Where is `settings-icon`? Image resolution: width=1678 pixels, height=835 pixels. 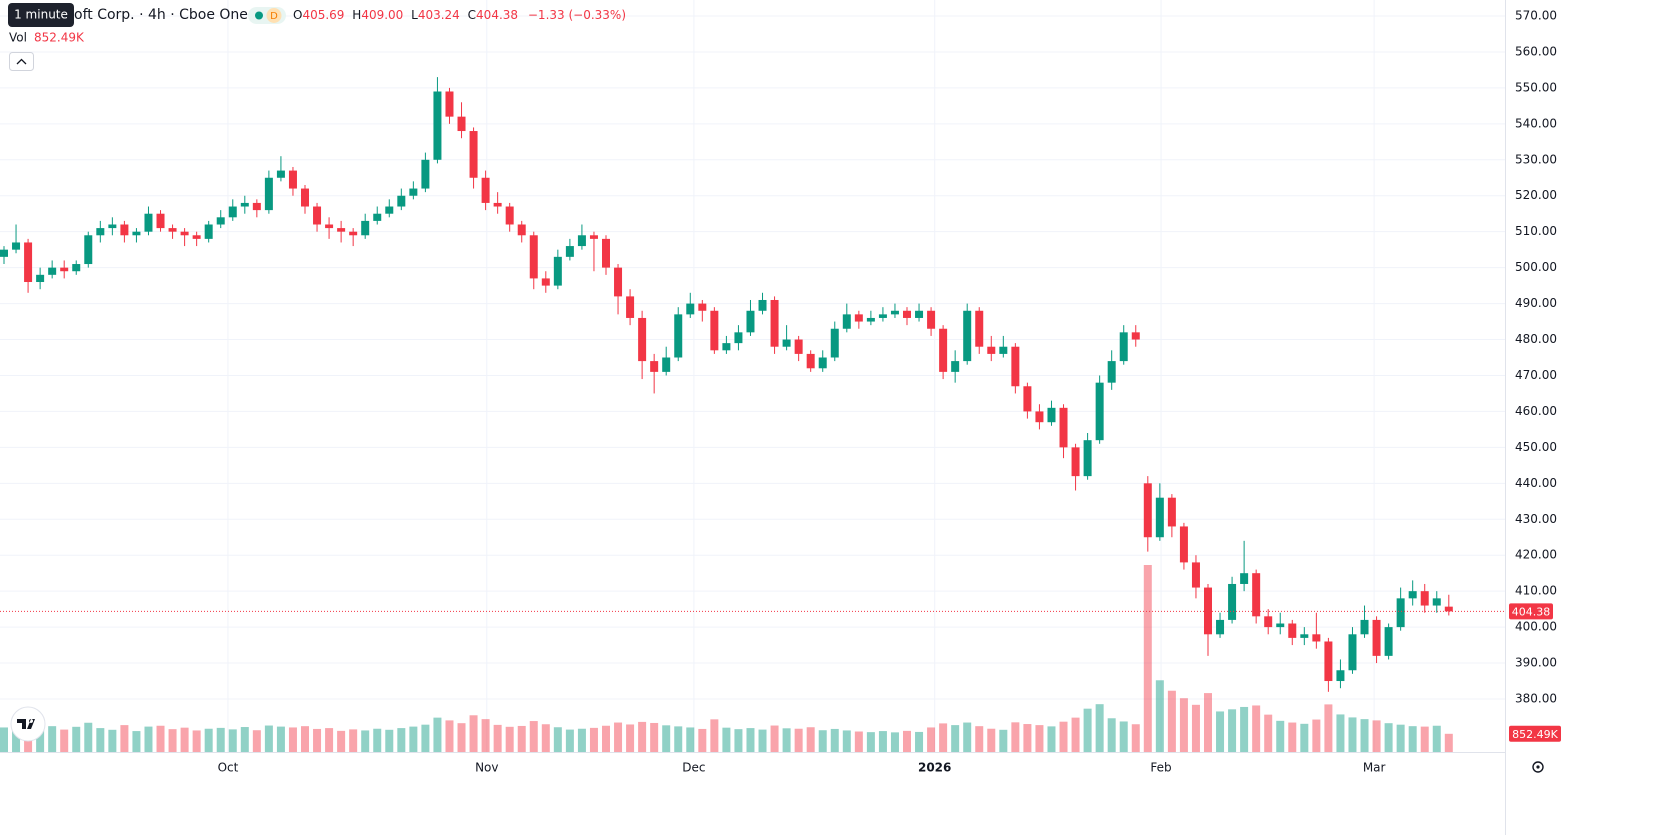
settings-icon is located at coordinates (1538, 767).